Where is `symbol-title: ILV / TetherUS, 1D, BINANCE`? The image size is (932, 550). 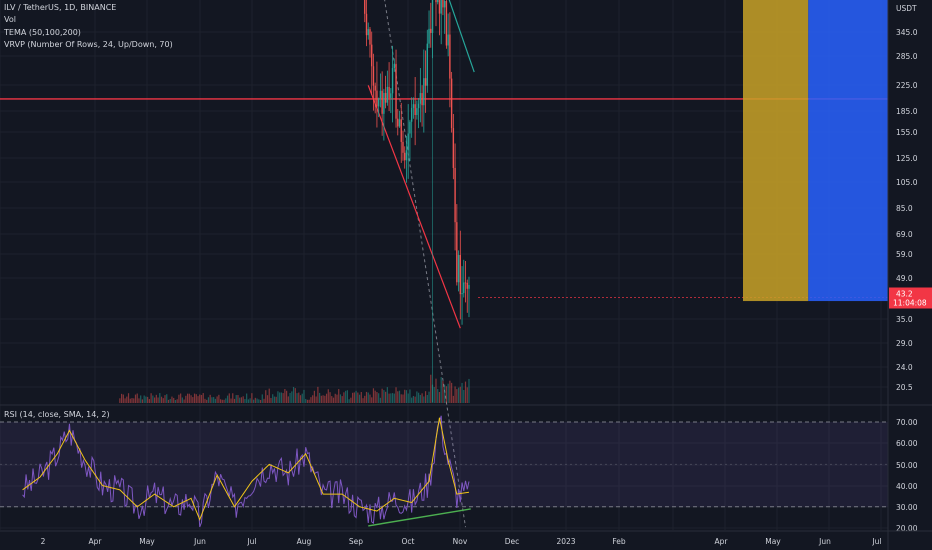 symbol-title: ILV / TetherUS, 1D, BINANCE is located at coordinates (60, 7).